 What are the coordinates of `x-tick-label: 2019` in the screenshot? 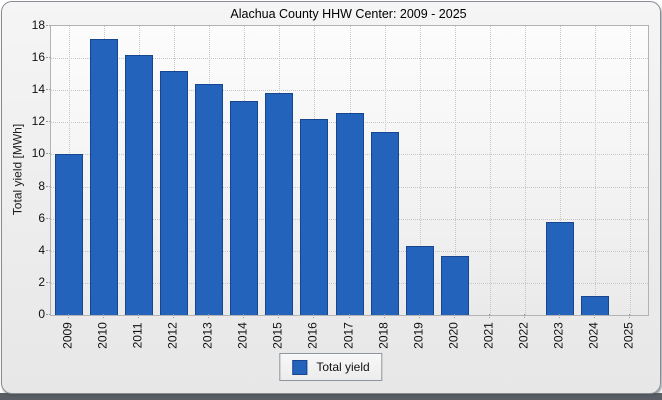 It's located at (418, 335).